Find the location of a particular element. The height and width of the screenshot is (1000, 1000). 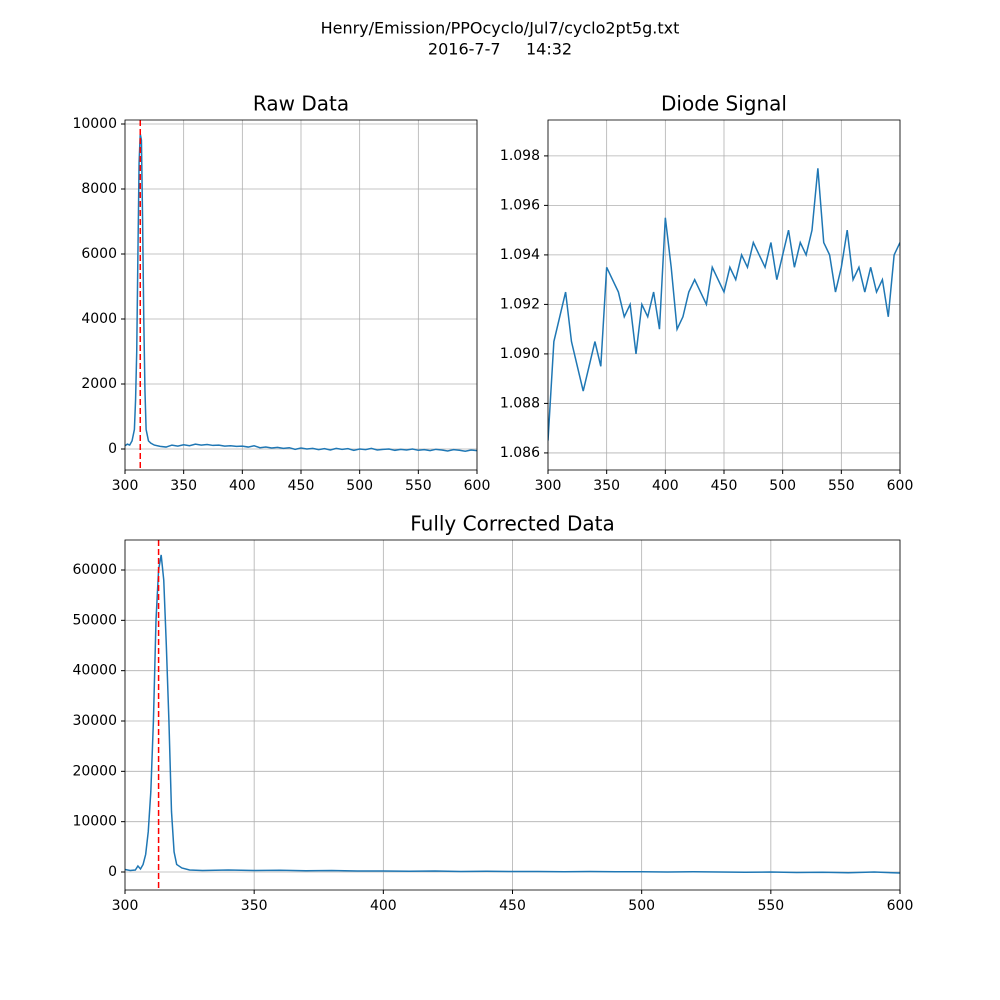

y-tick-label: 6000 is located at coordinates (99, 254).